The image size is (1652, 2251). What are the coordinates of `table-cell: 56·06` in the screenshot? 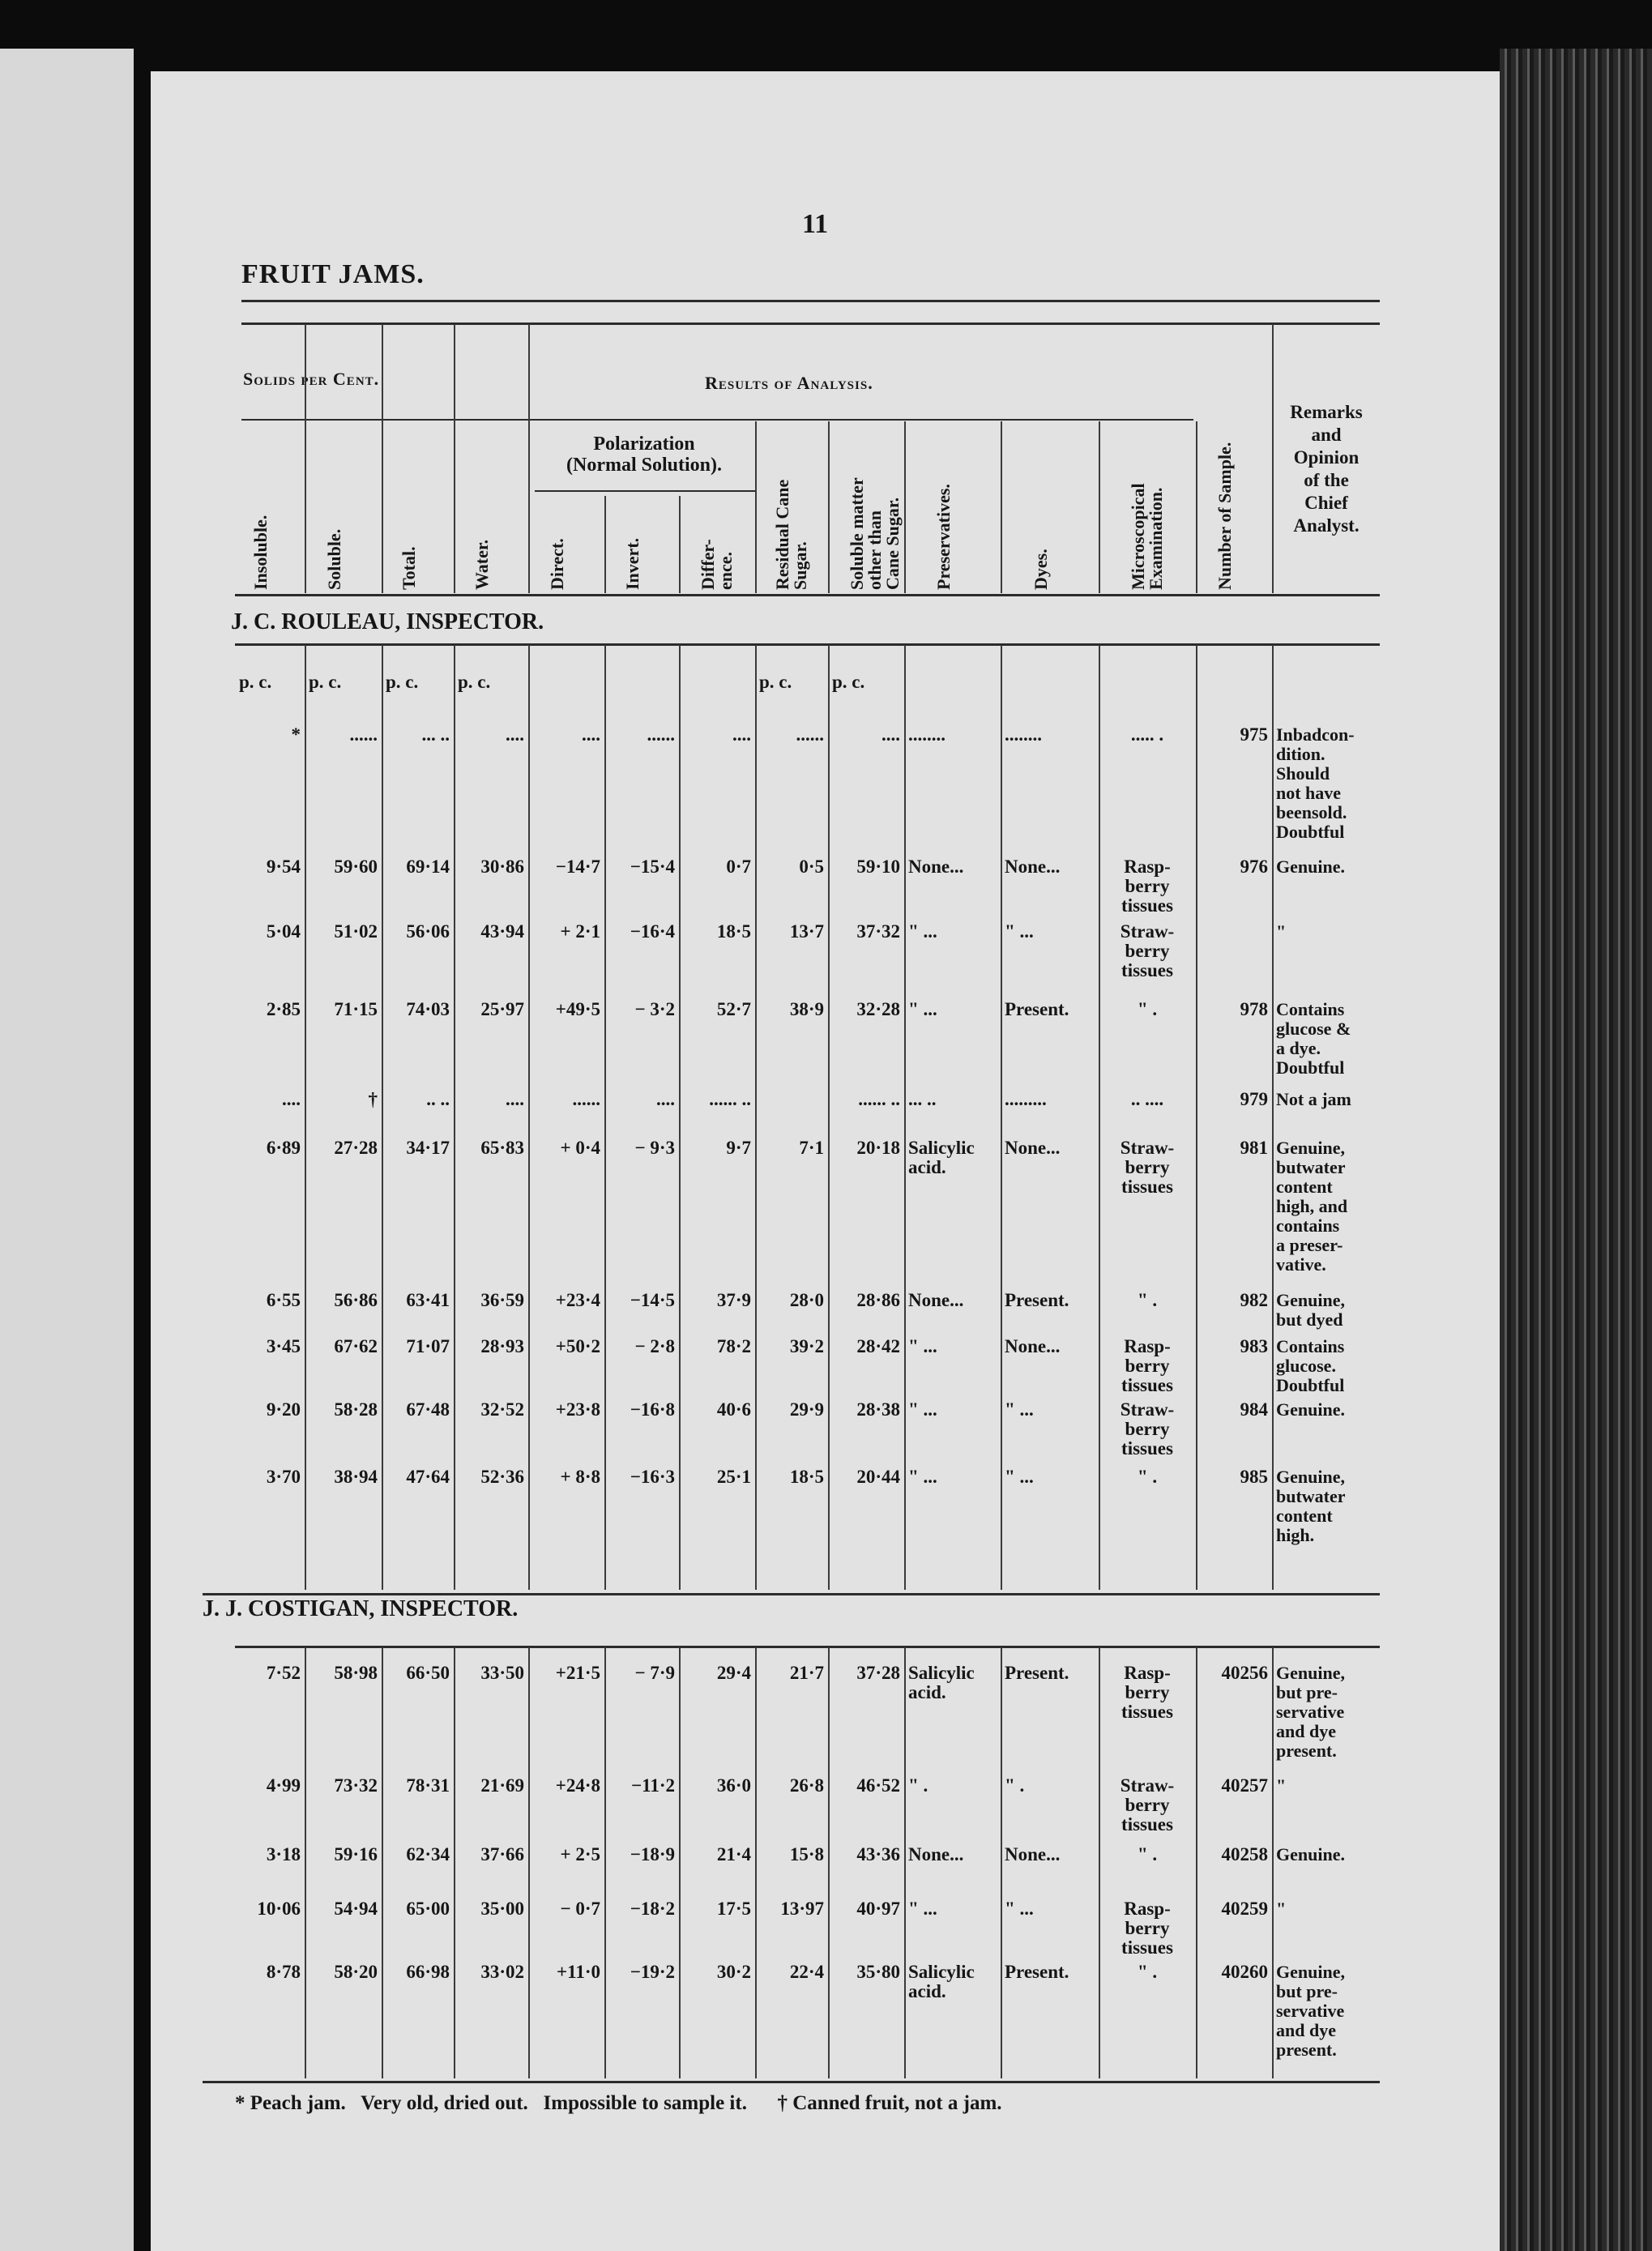 It's located at (428, 931).